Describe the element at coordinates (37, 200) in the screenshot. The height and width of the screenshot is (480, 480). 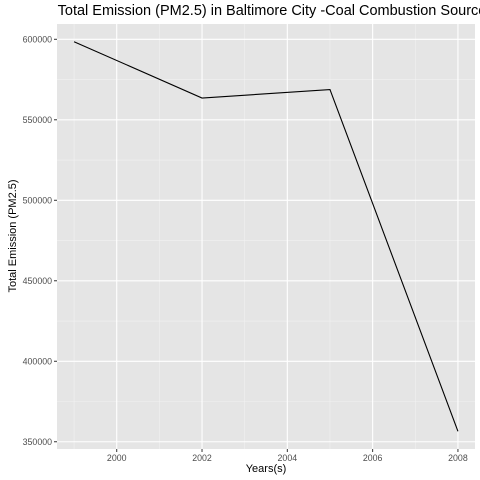
I see `y-tick-label: 500000` at that location.